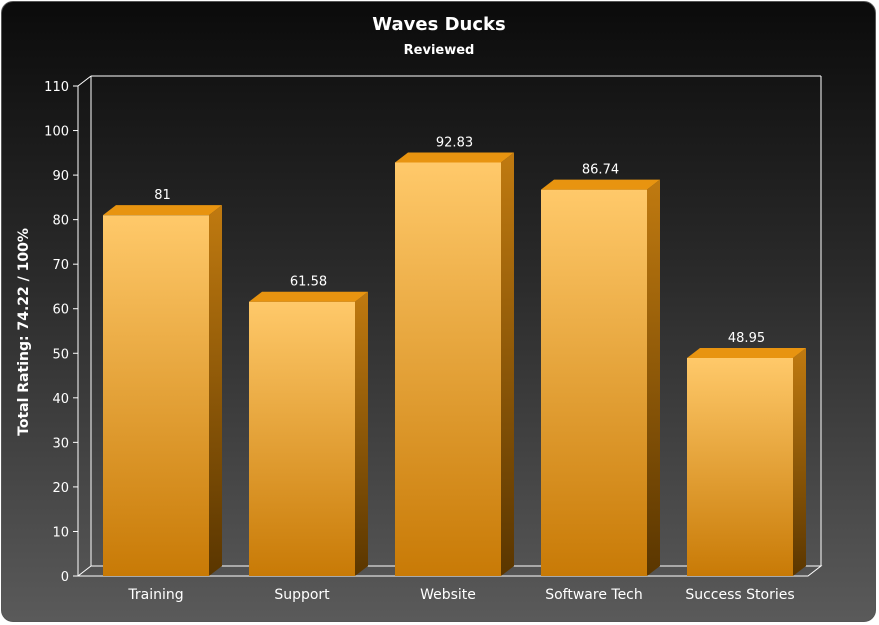 Image resolution: width=879 pixels, height=625 pixels. What do you see at coordinates (746, 338) in the screenshot?
I see `bar-value-label: 48.95` at bounding box center [746, 338].